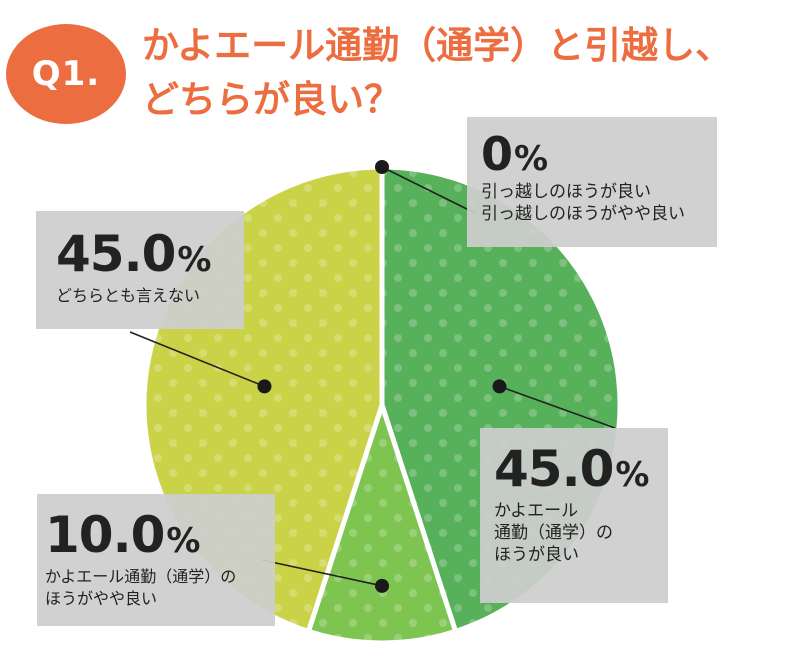  I want to click on data-label-percent: 0%, so click(514, 154).